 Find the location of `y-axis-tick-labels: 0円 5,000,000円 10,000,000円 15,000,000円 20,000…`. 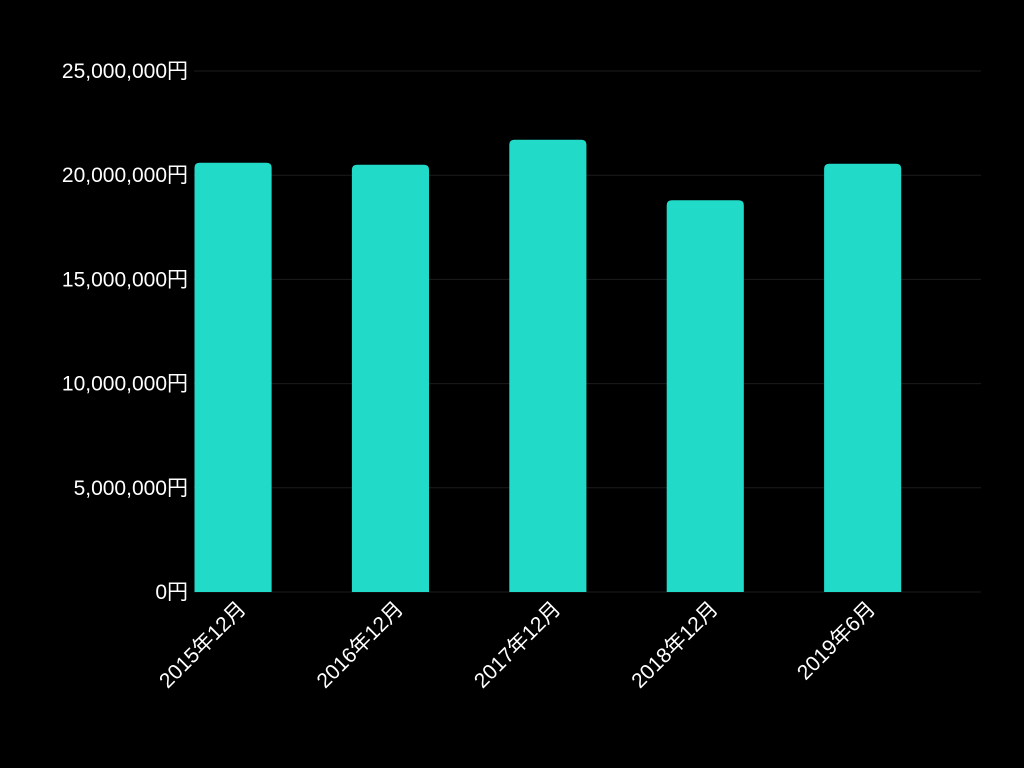

y-axis-tick-labels: 0円 5,000,000円 10,000,000円 15,000,000円 20,000… is located at coordinates (125, 332).